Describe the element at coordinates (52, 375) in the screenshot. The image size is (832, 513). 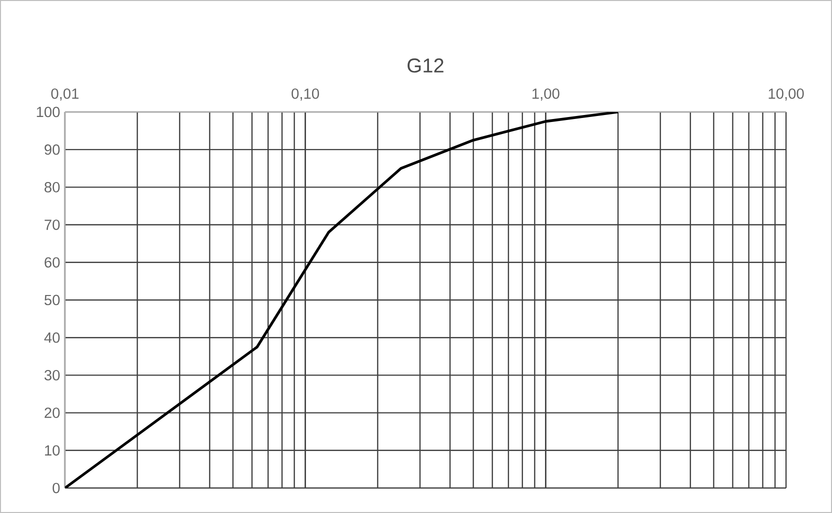
I see `y-tick-label: 30` at that location.